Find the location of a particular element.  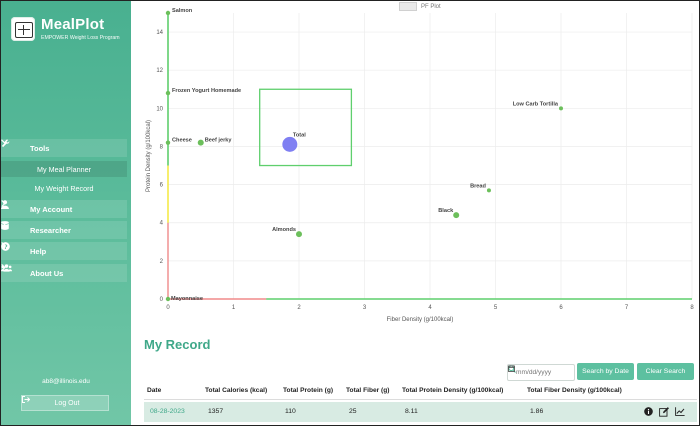

legend-label: PF Plot is located at coordinates (431, 6).